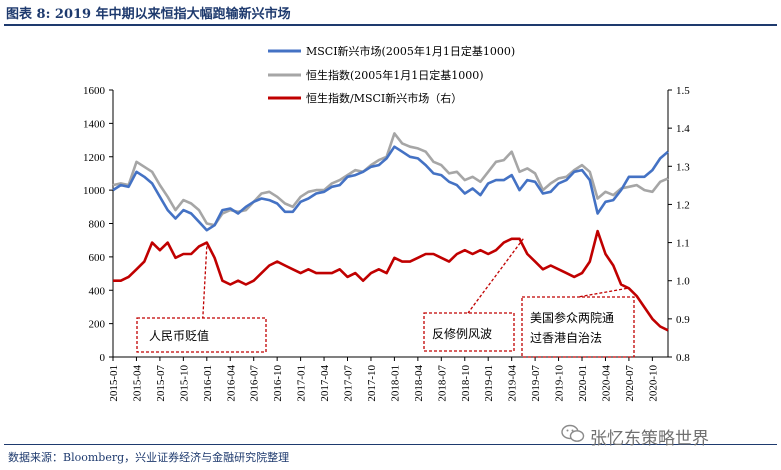  Describe the element at coordinates (184, 383) in the screenshot. I see `x-tick-label: 2015-10` at that location.